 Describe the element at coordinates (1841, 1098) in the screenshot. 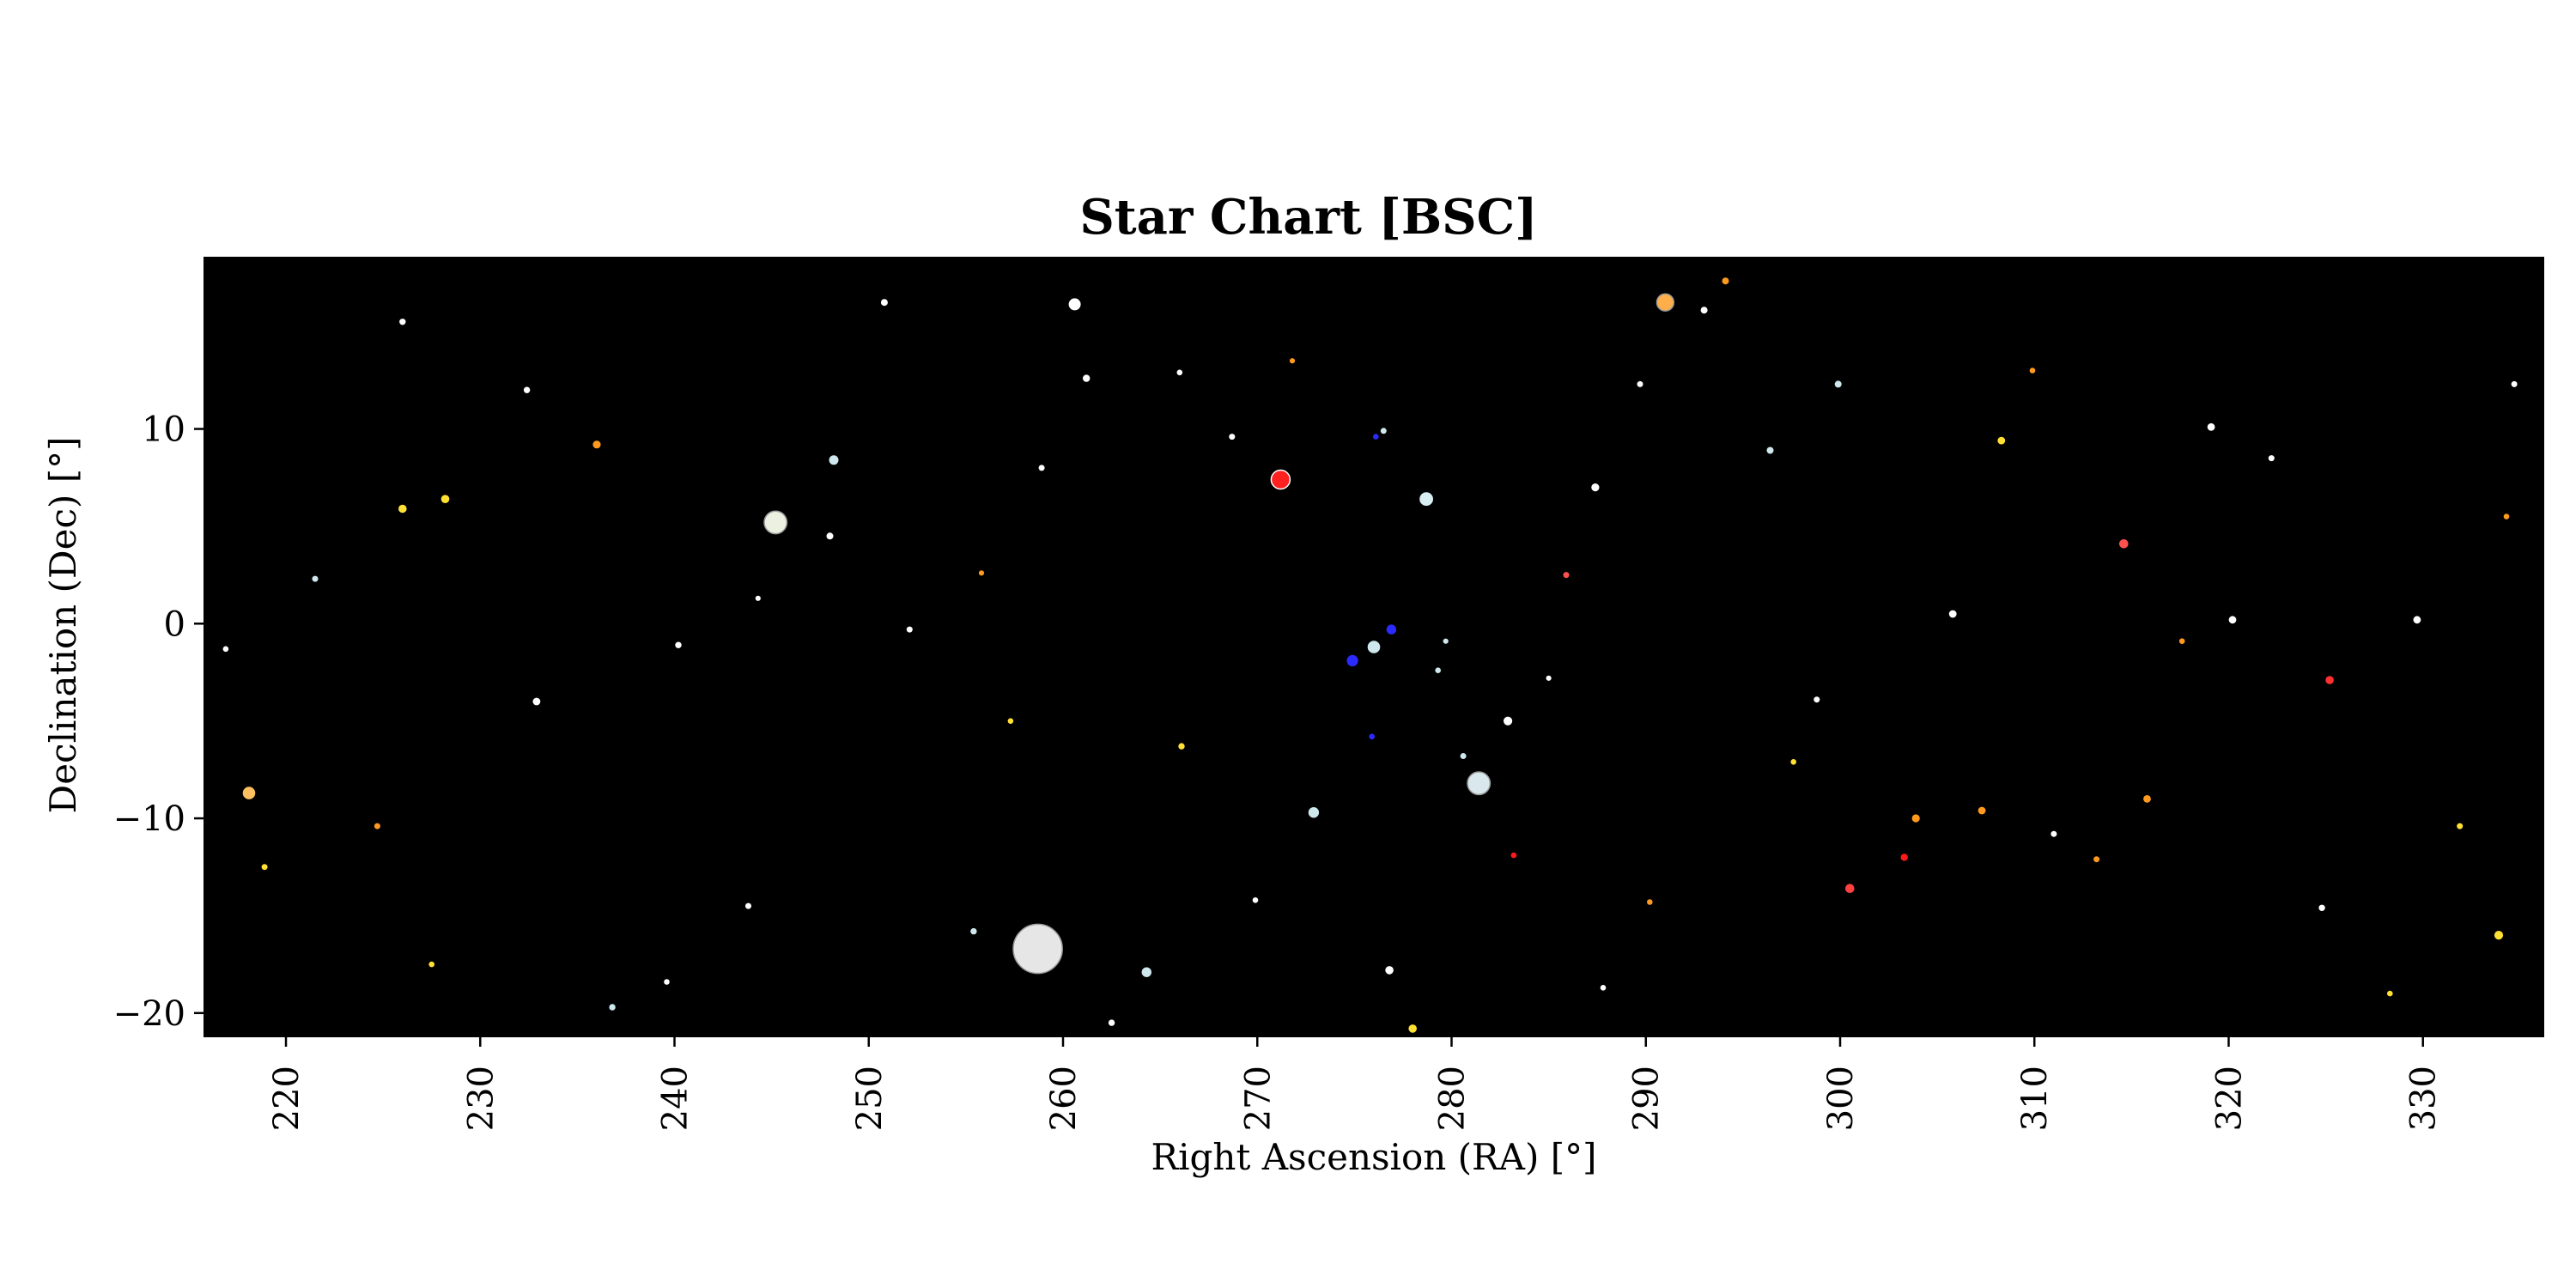

I see `x-tick-label: 300` at that location.